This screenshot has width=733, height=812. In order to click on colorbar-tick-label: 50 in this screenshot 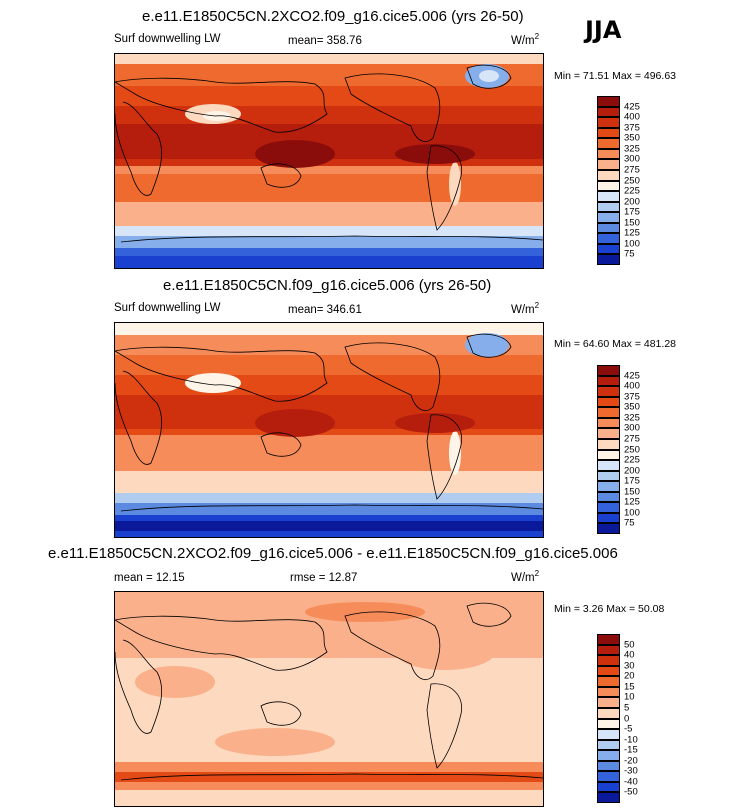, I will do `click(629, 645)`.